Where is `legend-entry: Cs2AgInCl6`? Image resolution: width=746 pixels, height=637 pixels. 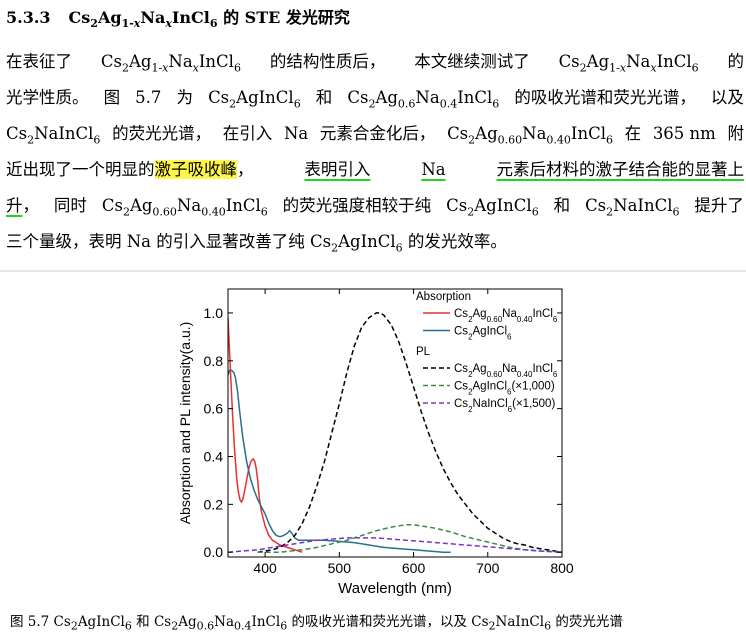
legend-entry: Cs2AgInCl6 is located at coordinates (483, 334).